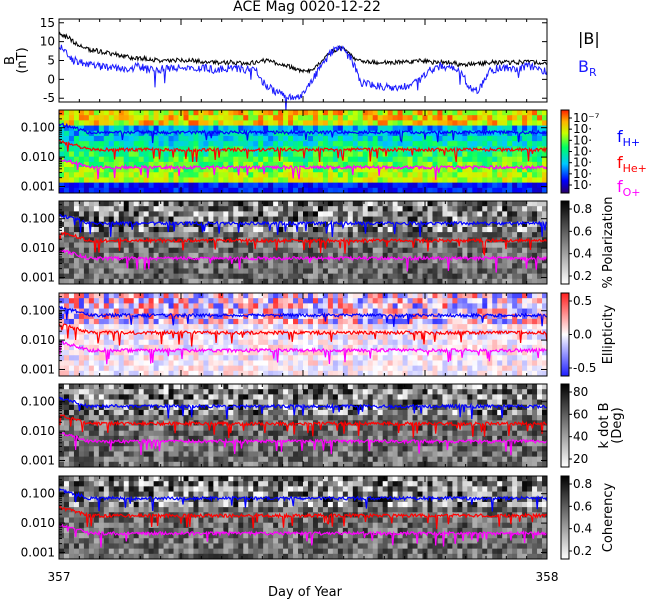 The height and width of the screenshot is (600, 650). Describe the element at coordinates (582, 301) in the screenshot. I see `colorbar-tick-label: 0.5` at that location.